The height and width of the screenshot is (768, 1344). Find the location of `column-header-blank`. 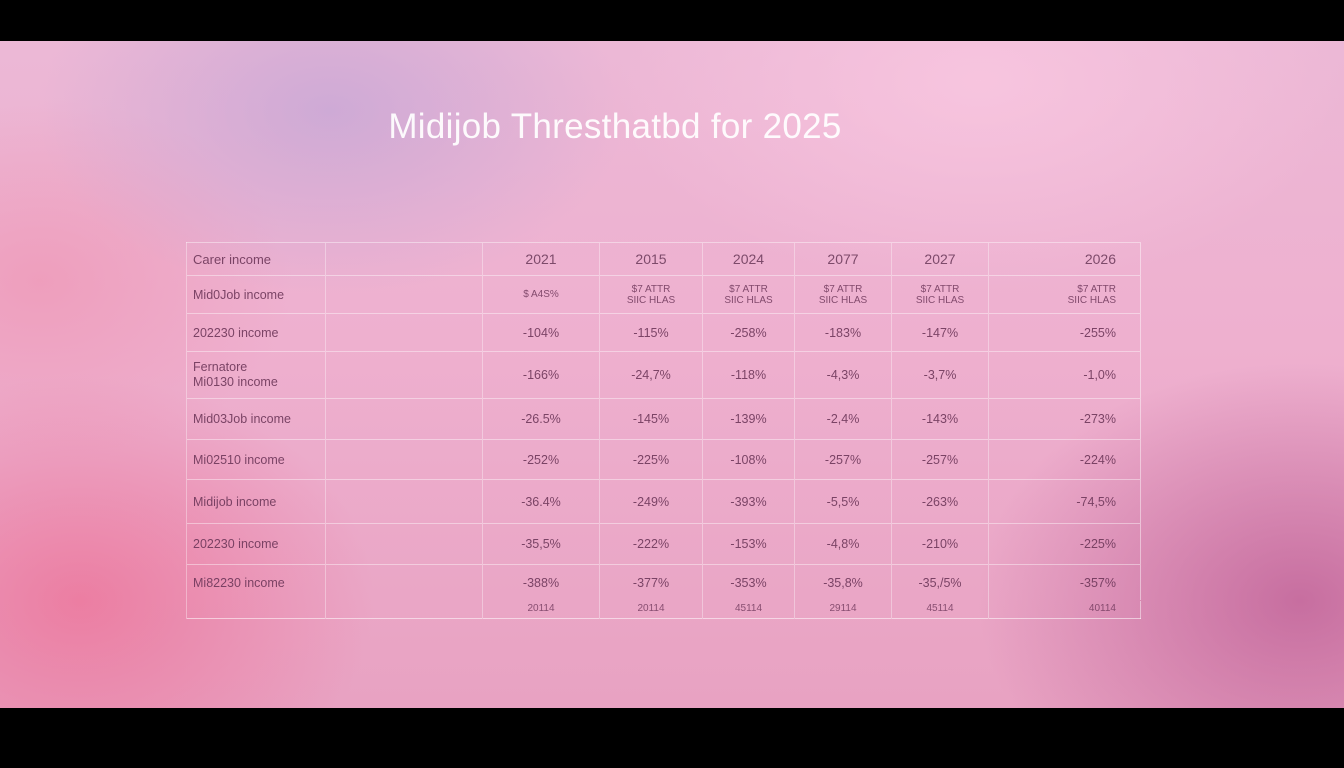

column-header-blank is located at coordinates (404, 259).